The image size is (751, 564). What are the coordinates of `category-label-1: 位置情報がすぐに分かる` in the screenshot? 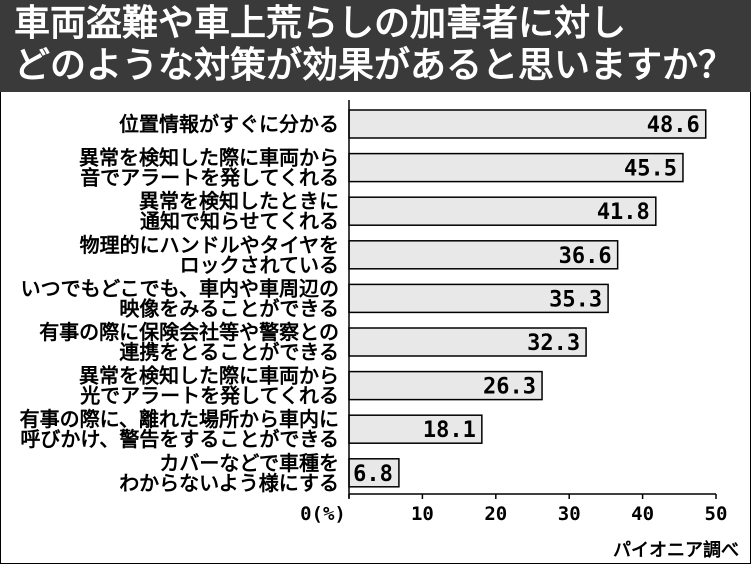 It's located at (229, 124).